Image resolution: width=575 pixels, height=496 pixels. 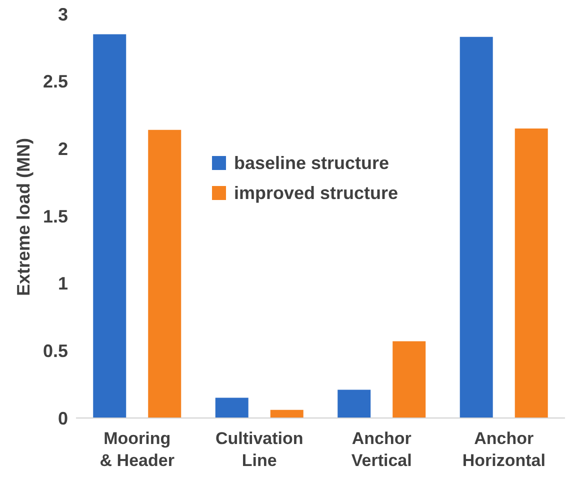 I want to click on legend-label: improved structure, so click(x=316, y=193).